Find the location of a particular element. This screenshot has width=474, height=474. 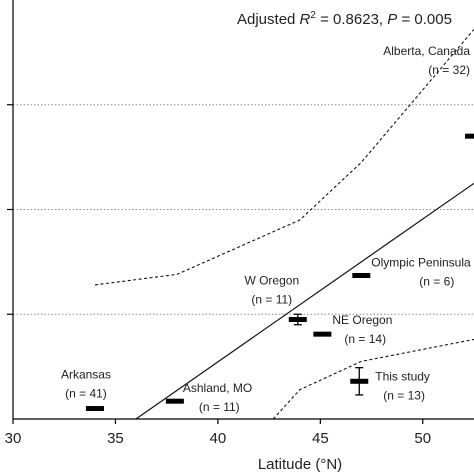

point-label-name: Ashland, MO is located at coordinates (217, 388).